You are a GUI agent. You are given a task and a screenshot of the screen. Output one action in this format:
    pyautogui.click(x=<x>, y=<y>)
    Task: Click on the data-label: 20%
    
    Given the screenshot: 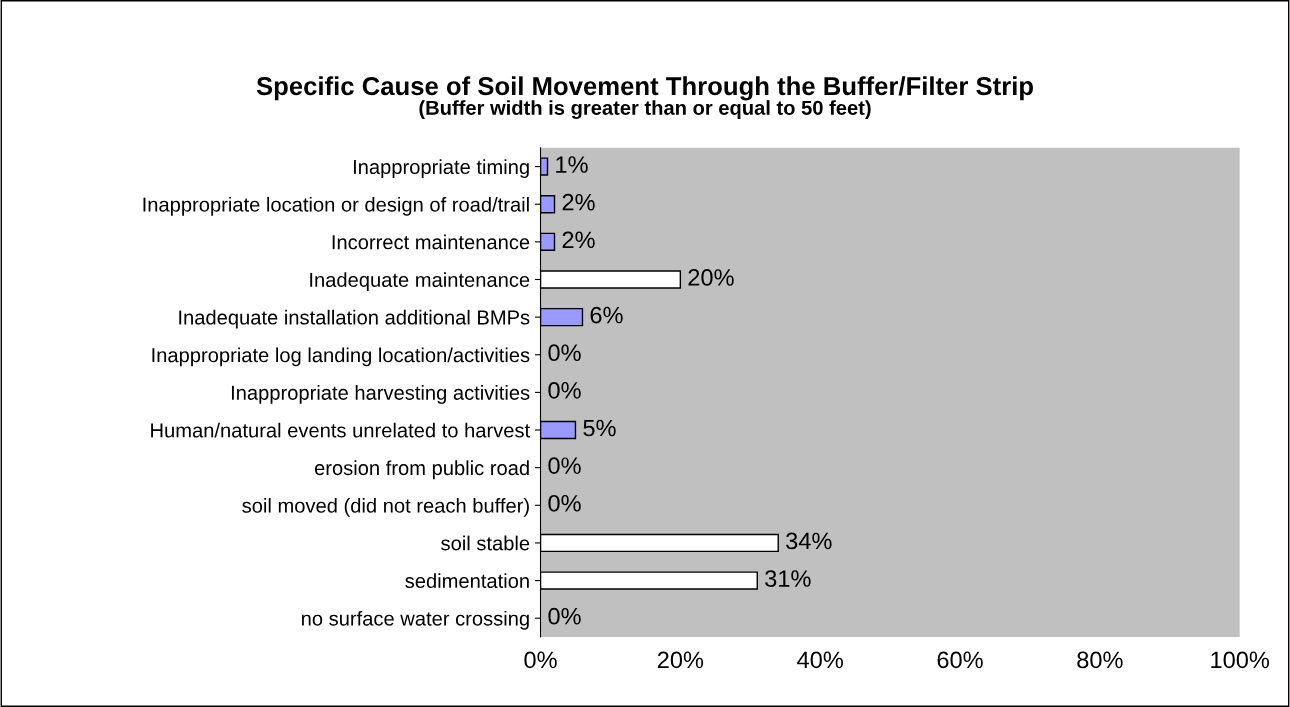 What is the action you would take?
    pyautogui.click(x=711, y=277)
    